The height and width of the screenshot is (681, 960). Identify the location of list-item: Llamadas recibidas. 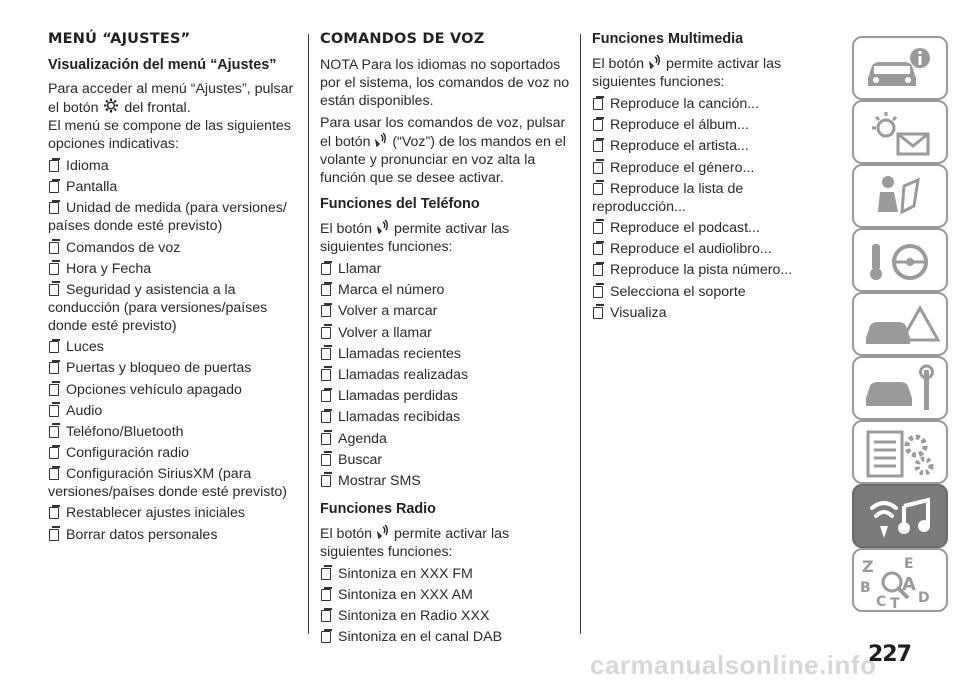
(445, 417).